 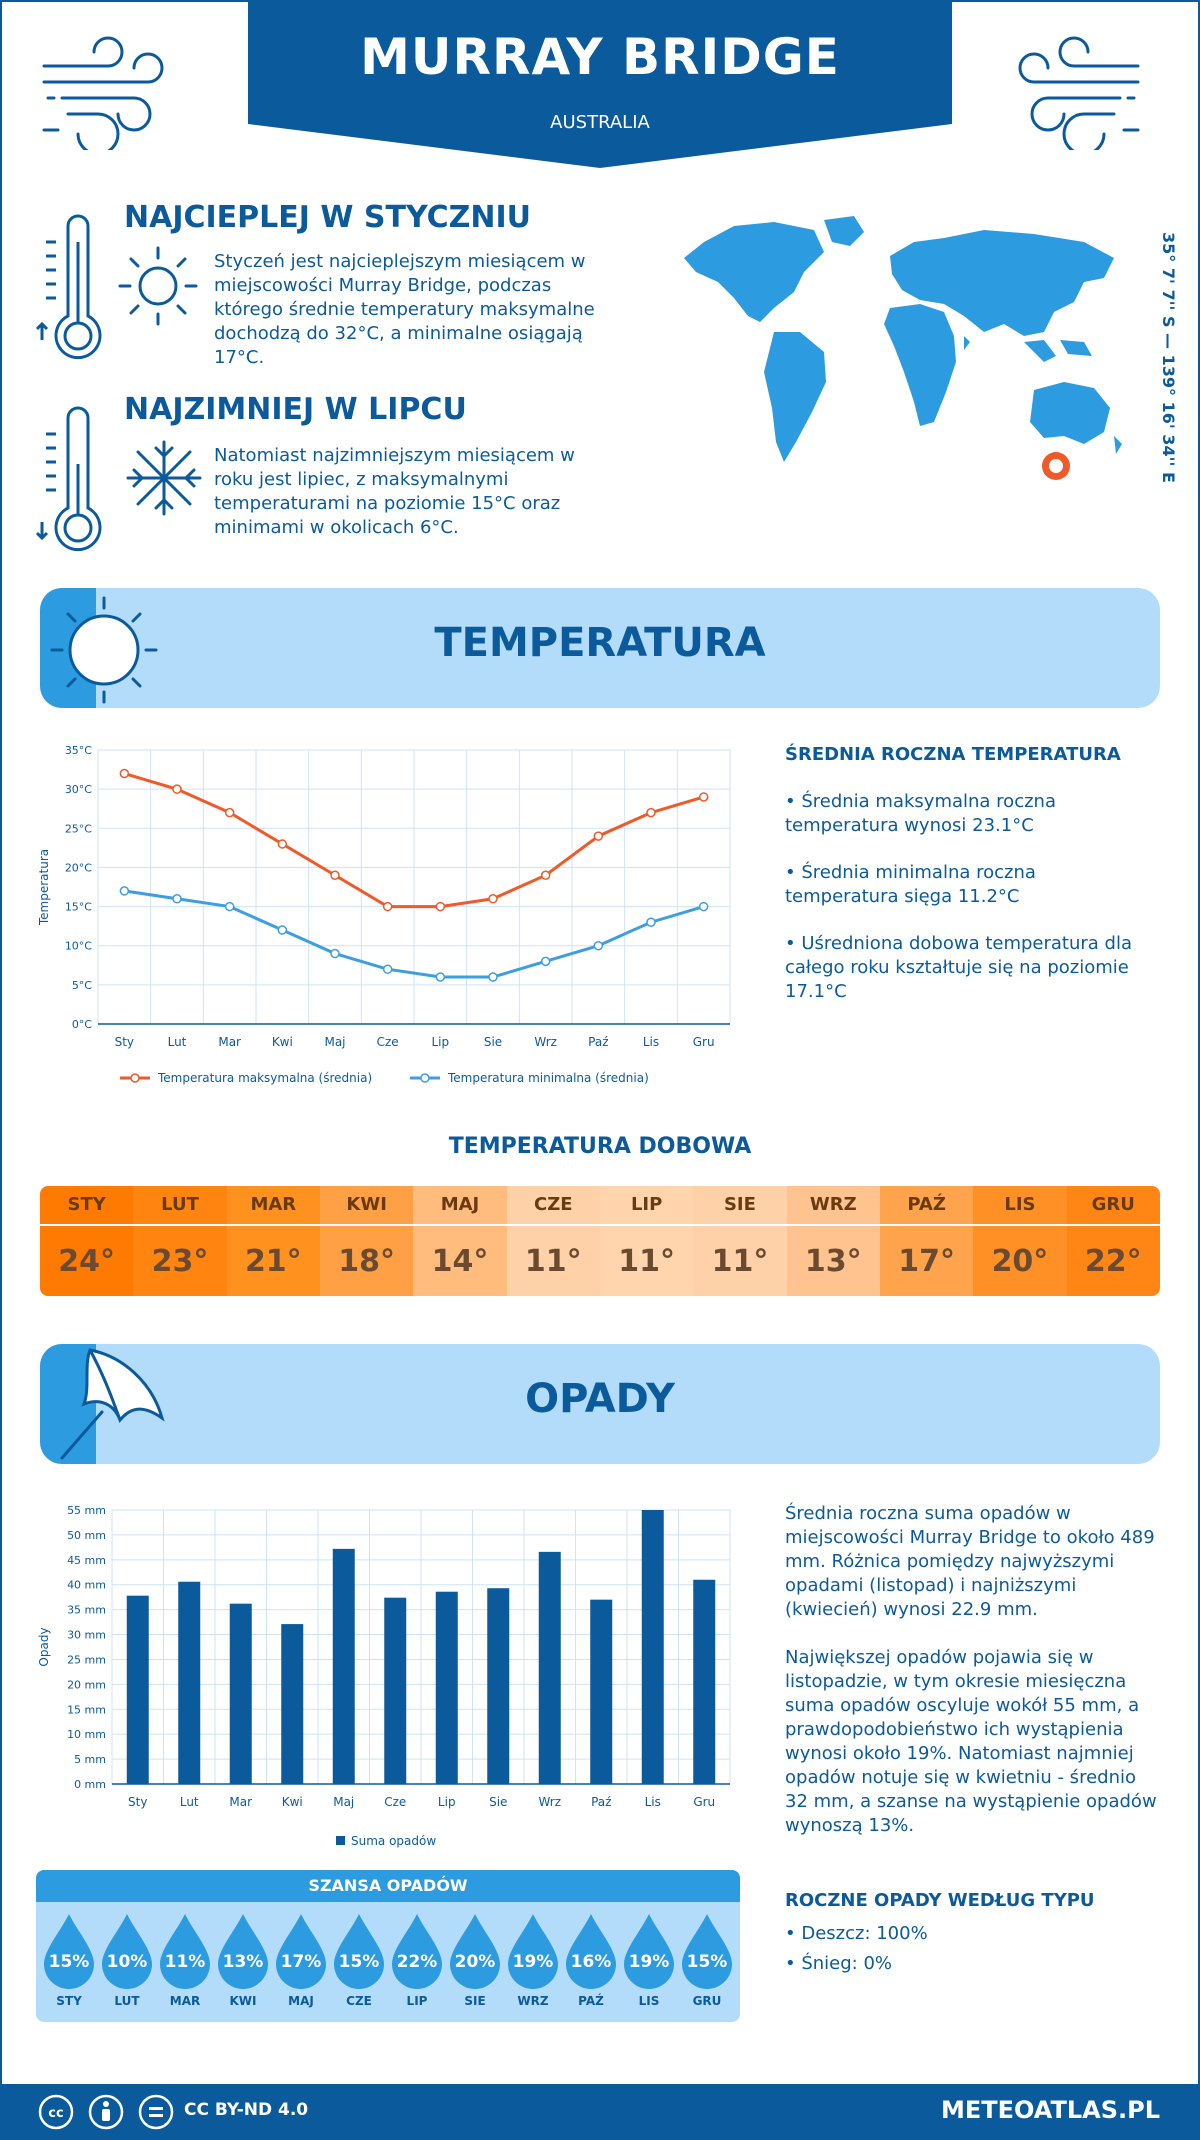 I want to click on daily-temp-value: 18°, so click(x=367, y=1261).